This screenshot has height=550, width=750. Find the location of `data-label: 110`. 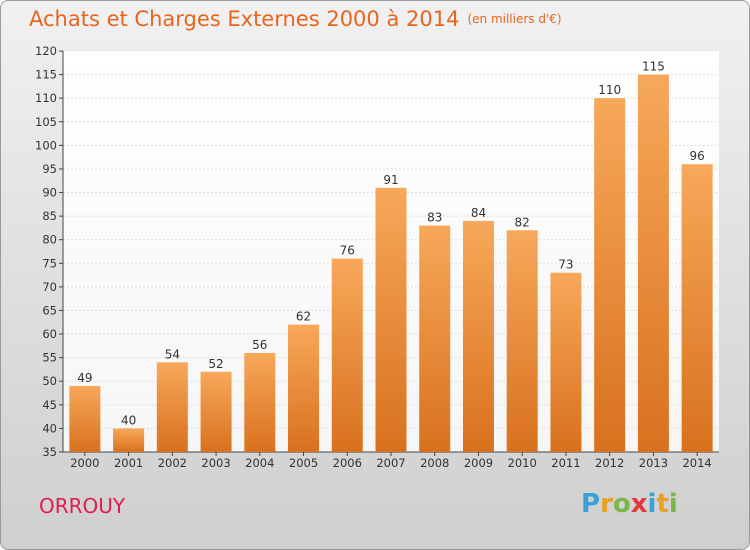

data-label: 110 is located at coordinates (609, 90).